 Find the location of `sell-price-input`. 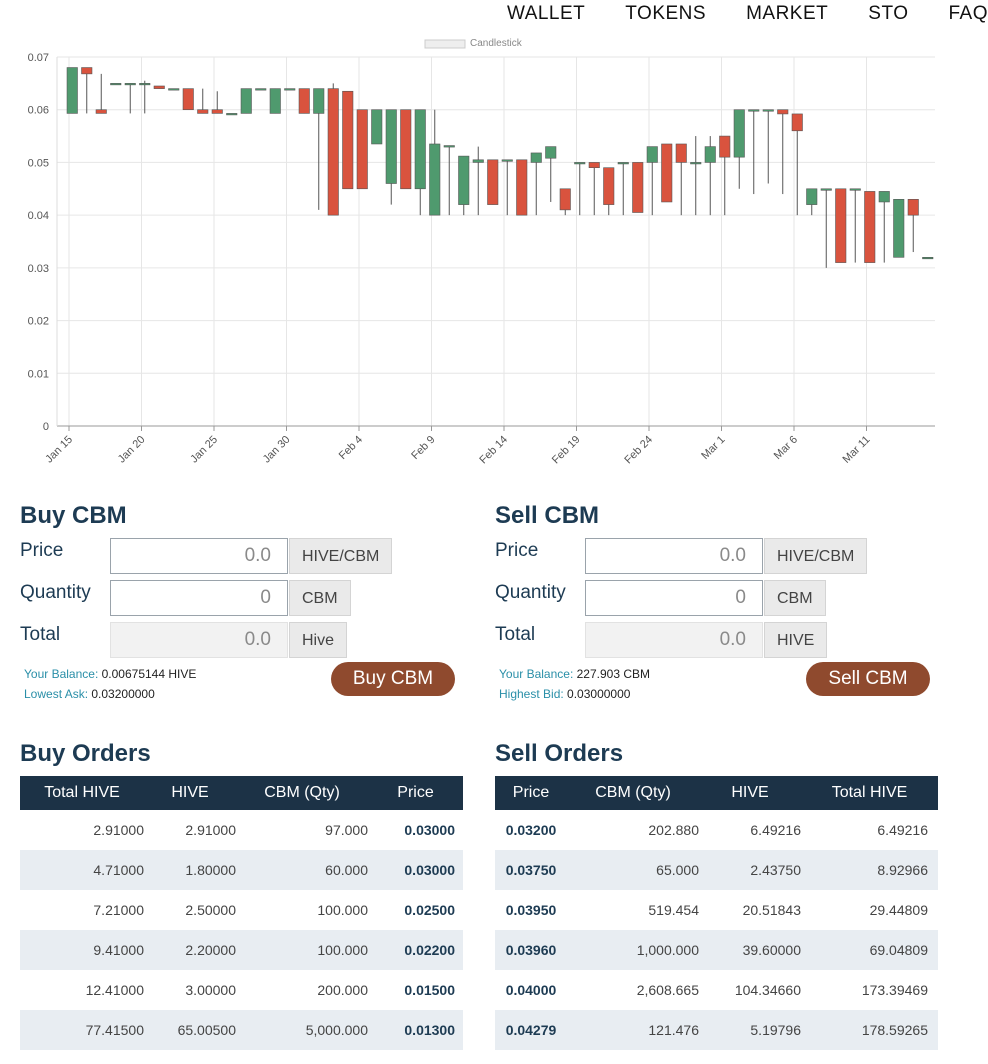

sell-price-input is located at coordinates (674, 556).